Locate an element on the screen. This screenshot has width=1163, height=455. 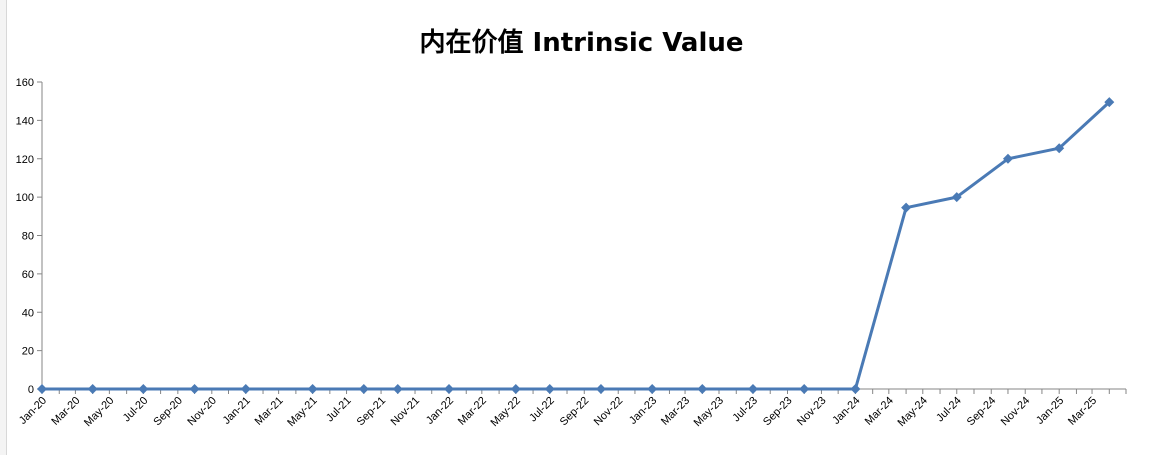
y-tick-label: 40 is located at coordinates (28, 313).